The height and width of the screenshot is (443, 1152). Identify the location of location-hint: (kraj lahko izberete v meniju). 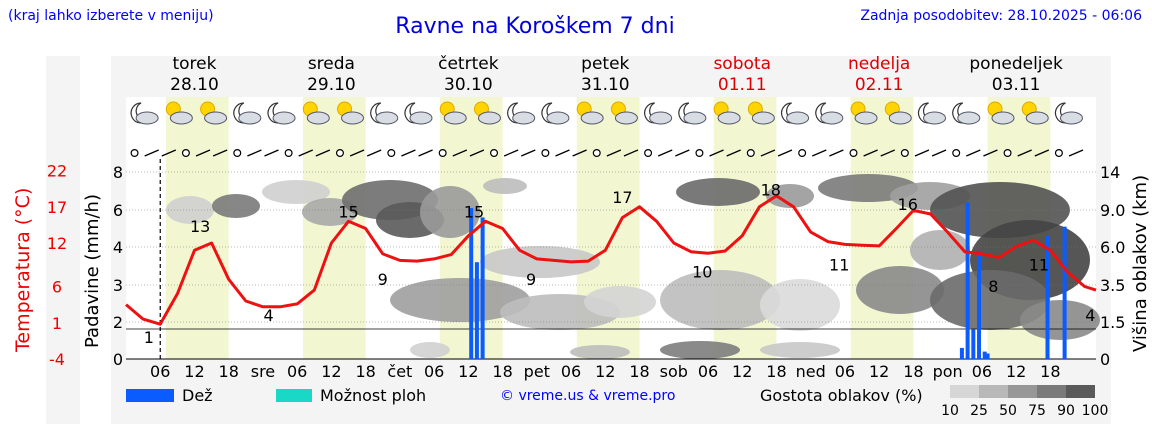
(111, 16).